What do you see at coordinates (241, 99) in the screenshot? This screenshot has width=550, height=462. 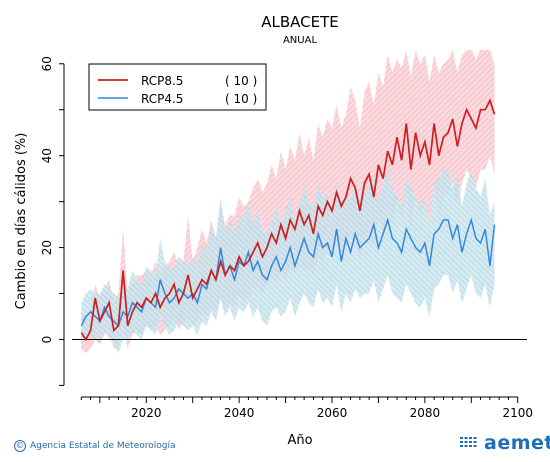 I see `legend-count-rcp45: ( 10 )` at bounding box center [241, 99].